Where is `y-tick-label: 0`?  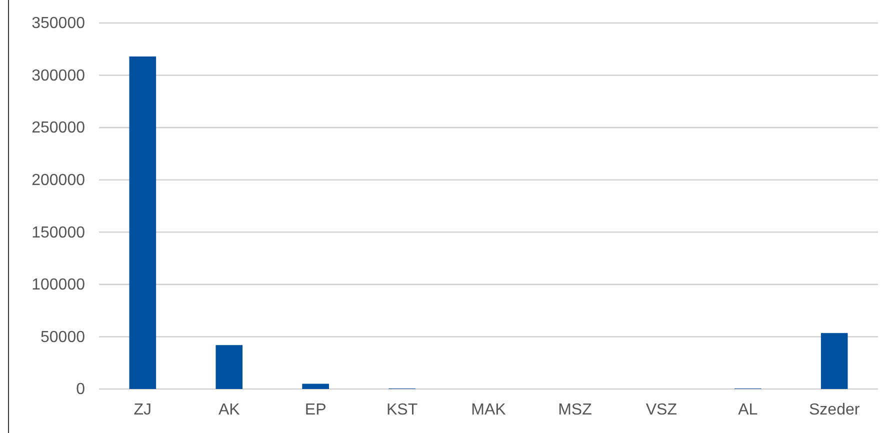 y-tick-label: 0 is located at coordinates (81, 389).